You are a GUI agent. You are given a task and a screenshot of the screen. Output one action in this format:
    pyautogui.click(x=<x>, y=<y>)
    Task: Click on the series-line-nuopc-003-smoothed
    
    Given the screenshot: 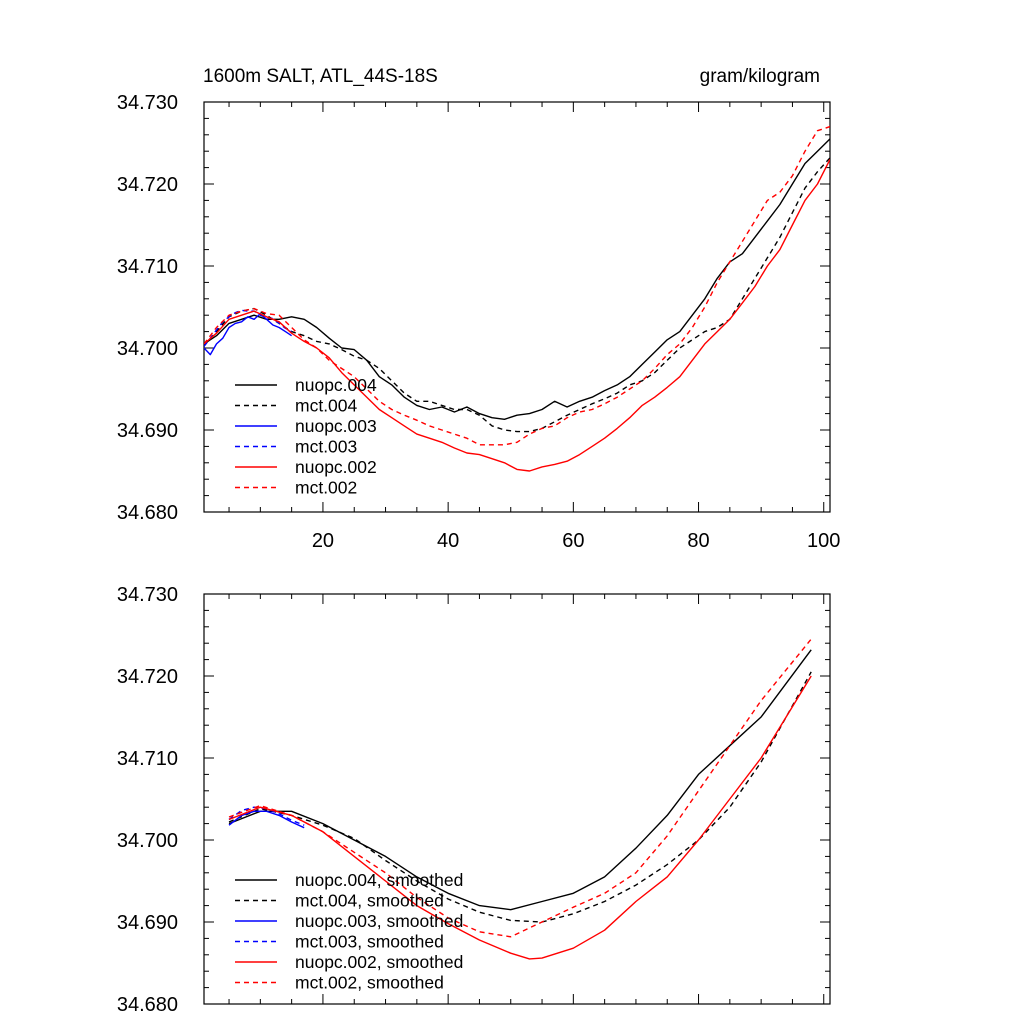 What is the action you would take?
    pyautogui.click(x=266, y=819)
    